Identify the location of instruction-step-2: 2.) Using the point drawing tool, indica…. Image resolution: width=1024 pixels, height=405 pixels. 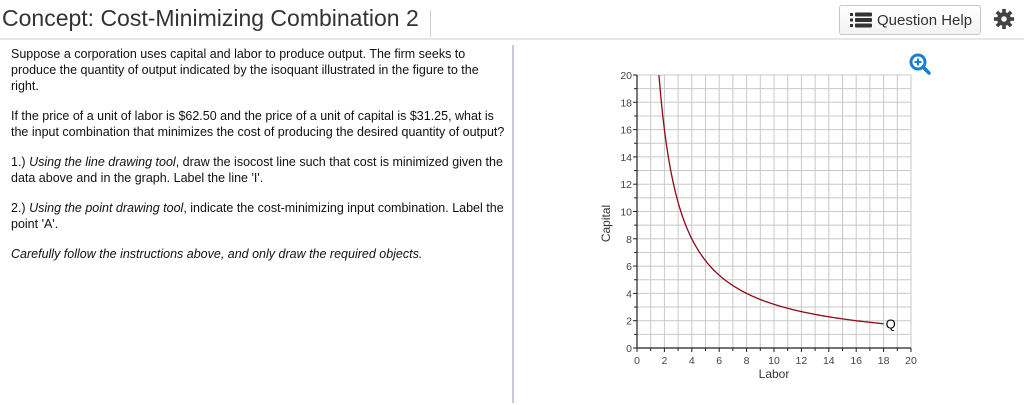
(257, 216).